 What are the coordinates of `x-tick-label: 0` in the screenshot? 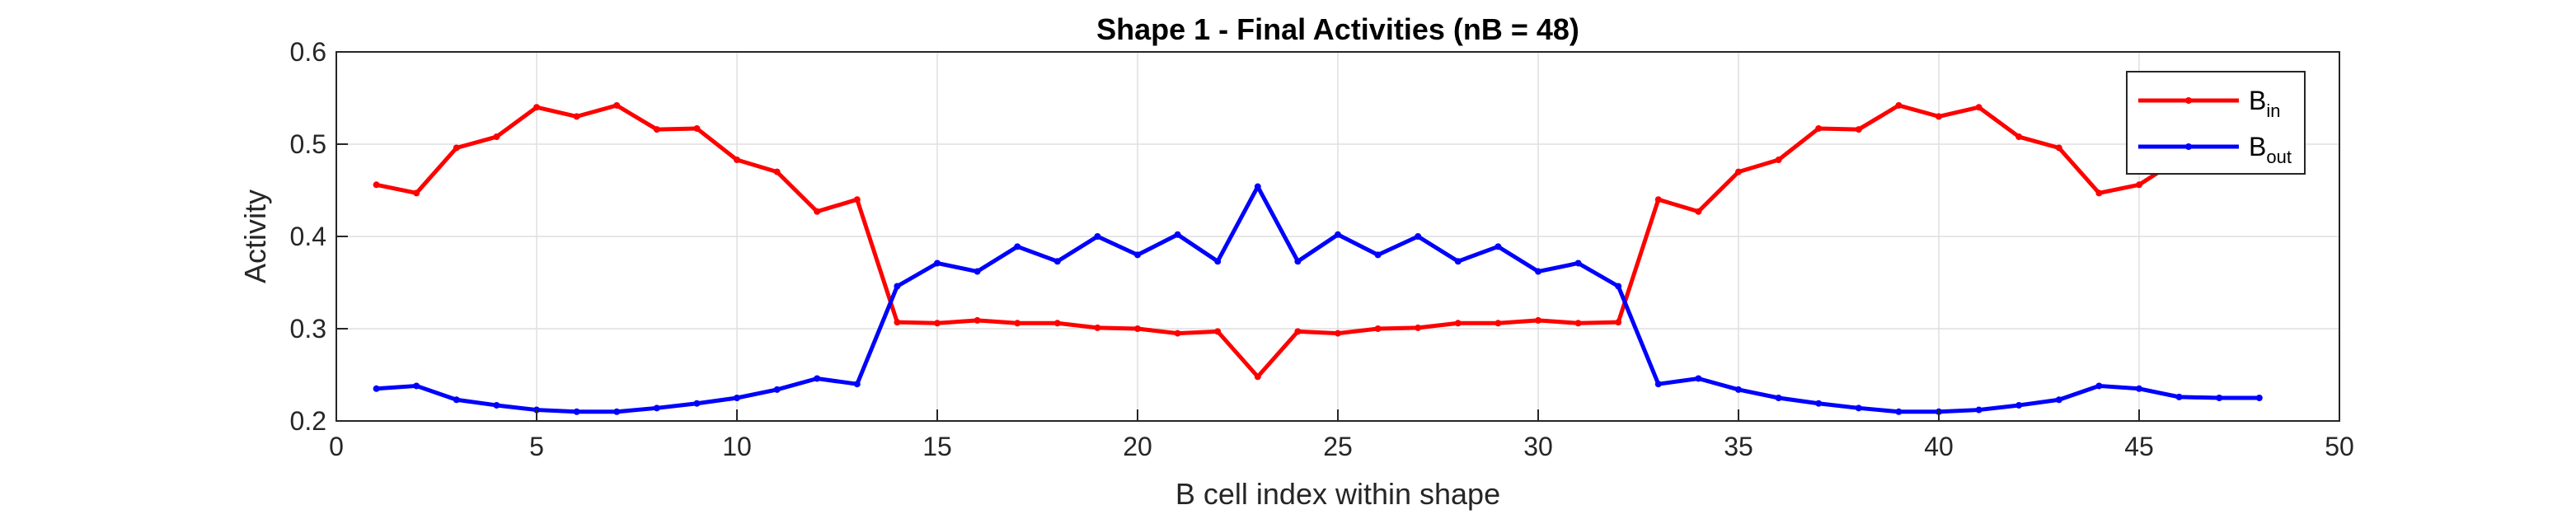 It's located at (337, 446).